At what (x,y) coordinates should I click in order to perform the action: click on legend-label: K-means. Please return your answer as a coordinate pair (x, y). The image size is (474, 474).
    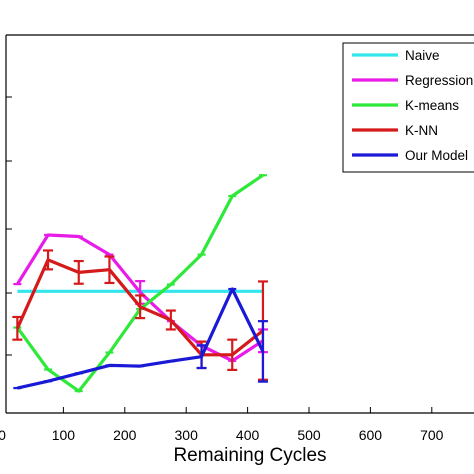
    Looking at the image, I should click on (432, 105).